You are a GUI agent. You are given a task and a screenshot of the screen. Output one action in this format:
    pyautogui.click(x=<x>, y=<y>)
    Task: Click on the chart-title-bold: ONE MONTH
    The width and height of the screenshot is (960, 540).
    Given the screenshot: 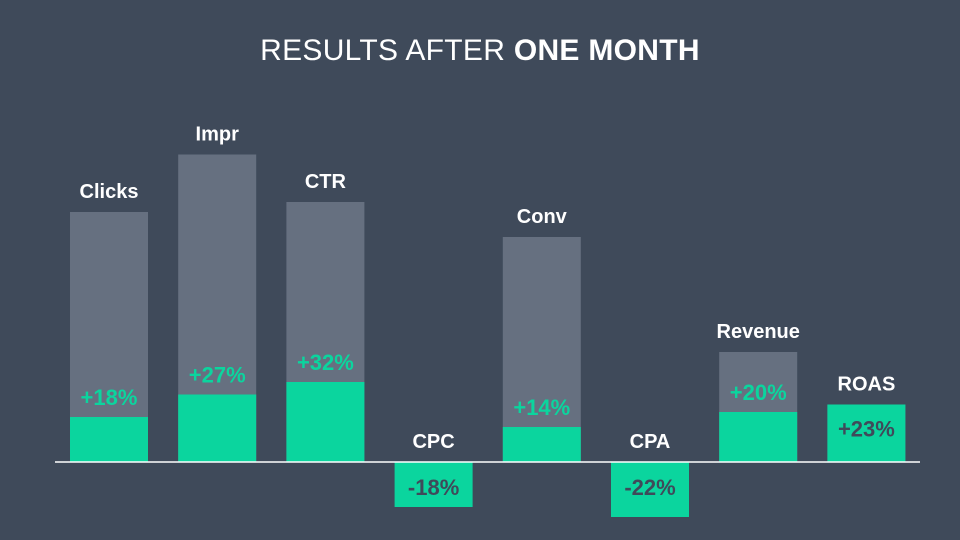 What is the action you would take?
    pyautogui.click(x=606, y=50)
    